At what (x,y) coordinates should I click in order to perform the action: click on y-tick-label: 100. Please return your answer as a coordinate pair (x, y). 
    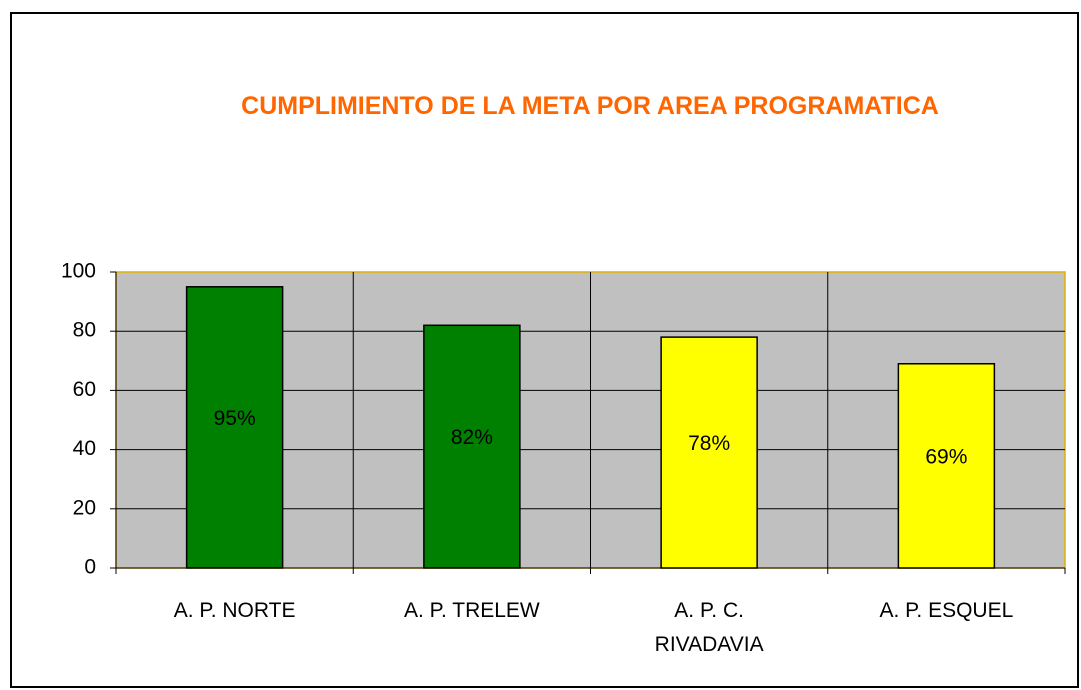
    Looking at the image, I should click on (78, 271).